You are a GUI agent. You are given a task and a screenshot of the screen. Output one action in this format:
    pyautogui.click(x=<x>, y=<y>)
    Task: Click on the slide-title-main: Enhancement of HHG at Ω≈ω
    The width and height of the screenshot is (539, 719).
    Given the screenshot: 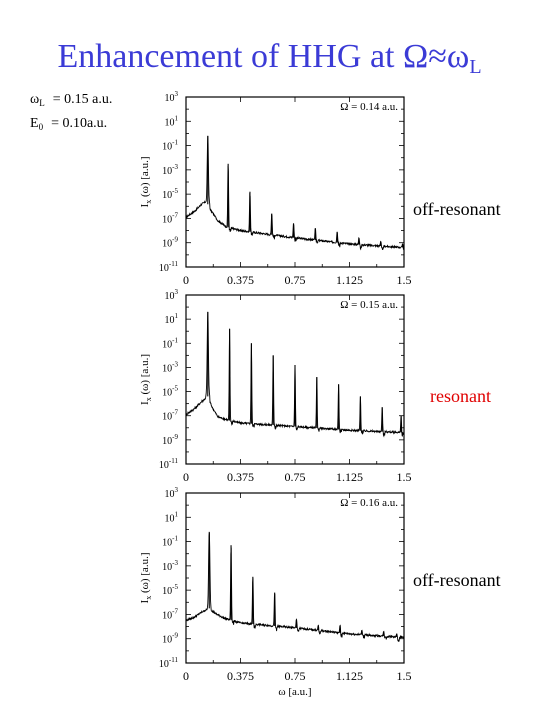 What is the action you would take?
    pyautogui.click(x=263, y=56)
    